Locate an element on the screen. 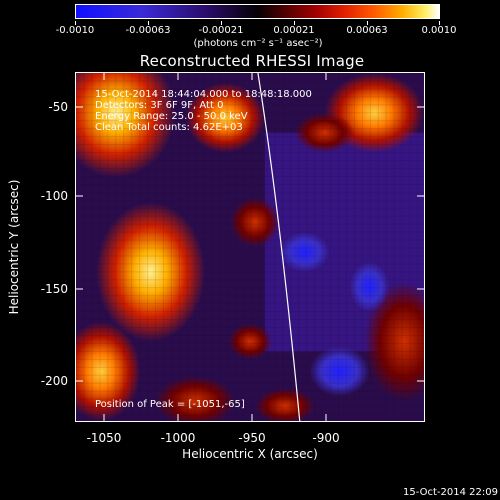  colorbar-tick-label: -0.00063 is located at coordinates (148, 30).